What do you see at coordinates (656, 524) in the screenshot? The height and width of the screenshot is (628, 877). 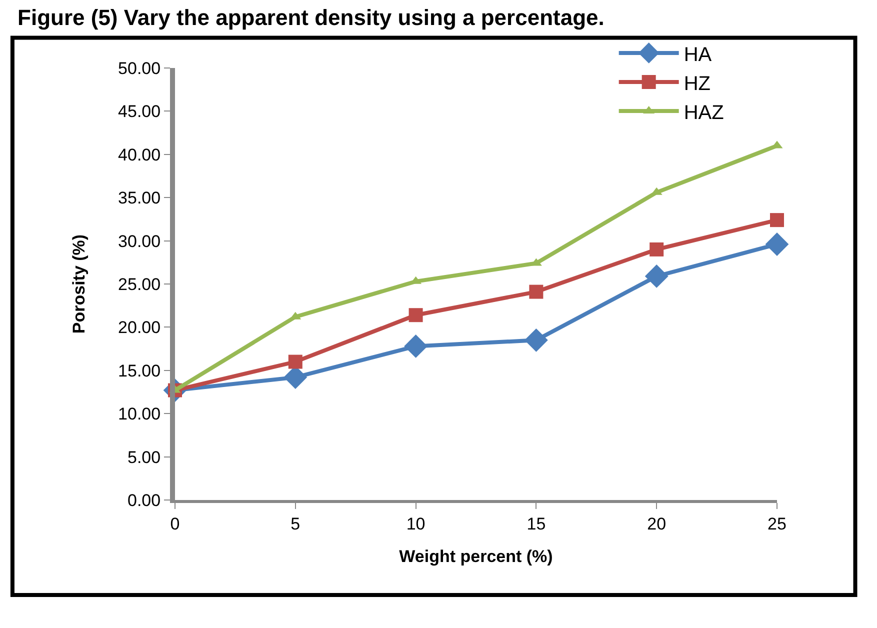 I see `x-tick-label: 20` at bounding box center [656, 524].